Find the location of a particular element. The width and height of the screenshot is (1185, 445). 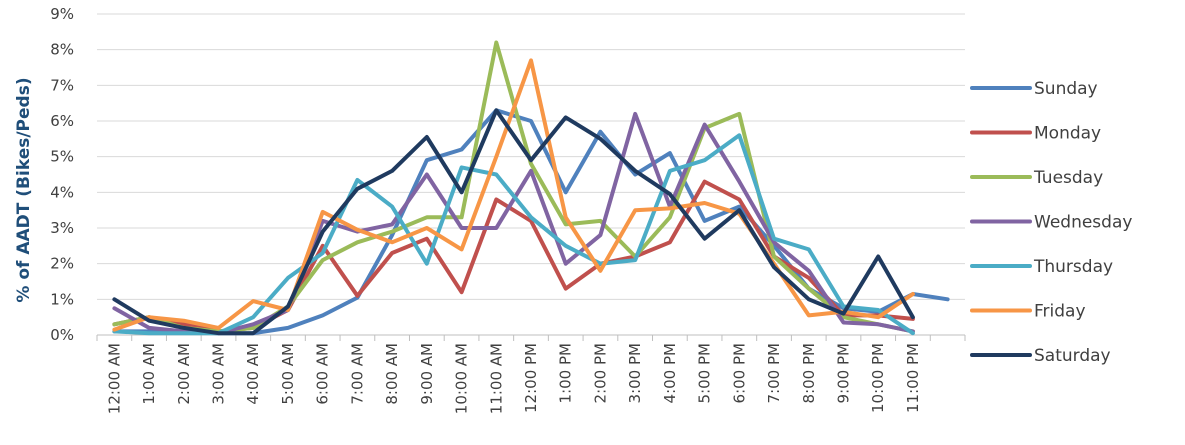

y-tick-label: 6% is located at coordinates (62, 121).